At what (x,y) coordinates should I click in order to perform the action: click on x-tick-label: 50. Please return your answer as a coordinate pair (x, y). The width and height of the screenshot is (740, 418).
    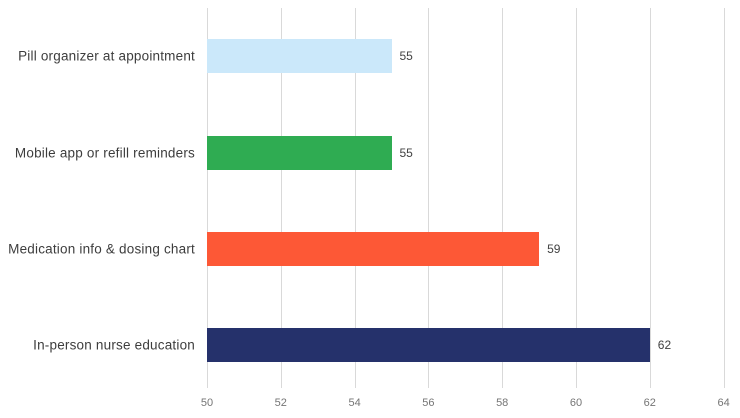
    Looking at the image, I should click on (207, 403).